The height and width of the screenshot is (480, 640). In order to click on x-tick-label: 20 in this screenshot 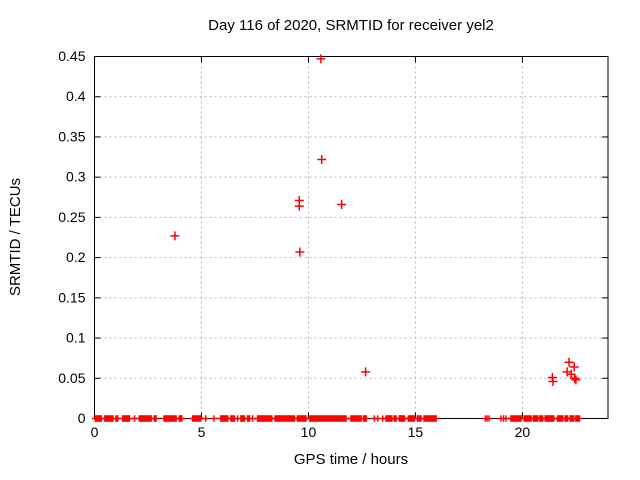, I will do `click(523, 432)`.